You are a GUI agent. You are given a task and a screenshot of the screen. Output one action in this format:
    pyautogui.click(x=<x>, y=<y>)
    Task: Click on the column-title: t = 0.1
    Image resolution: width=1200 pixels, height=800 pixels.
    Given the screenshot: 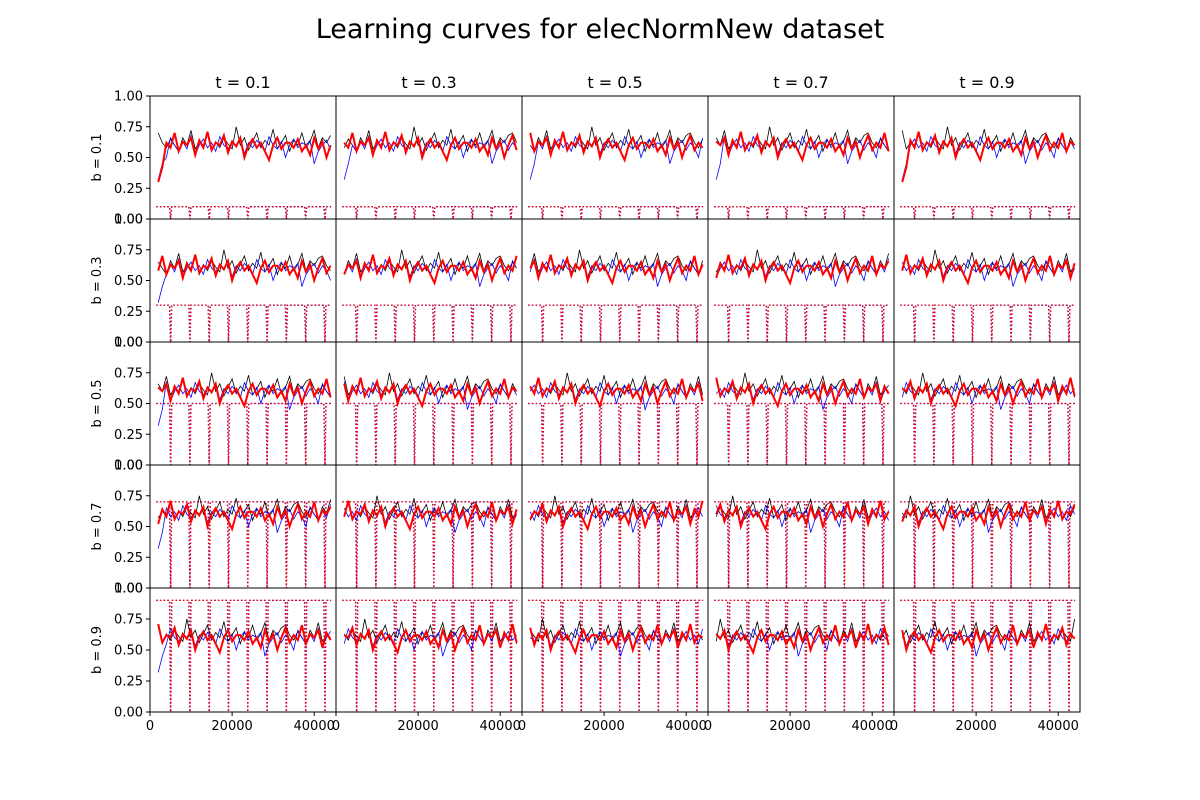 What is the action you would take?
    pyautogui.click(x=242, y=82)
    